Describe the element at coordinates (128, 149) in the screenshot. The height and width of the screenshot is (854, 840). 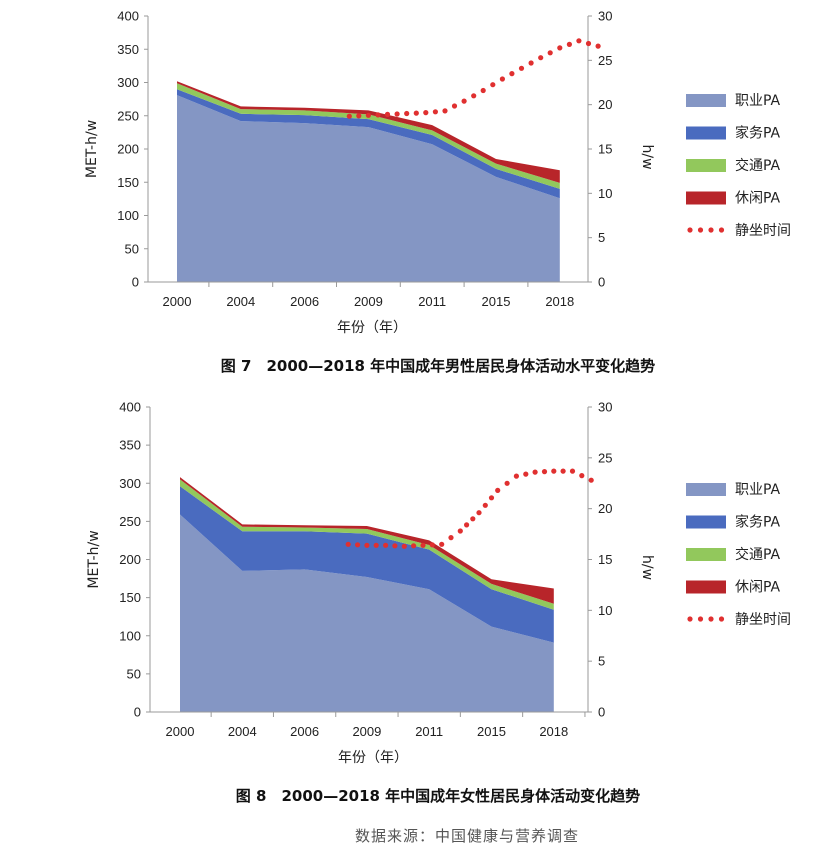
I see `y-tick-label: 200` at that location.